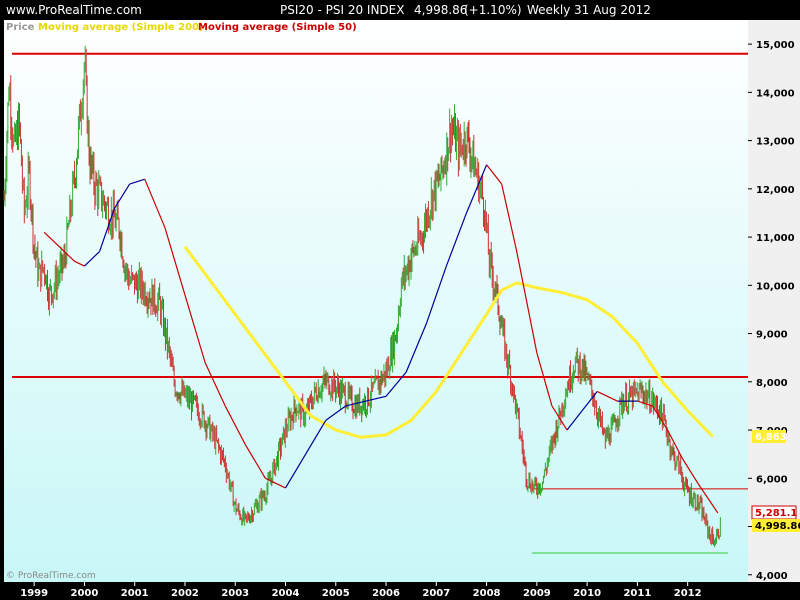 The image size is (800, 600). What do you see at coordinates (548, 10) in the screenshot?
I see `timeframe: Weekly` at bounding box center [548, 10].